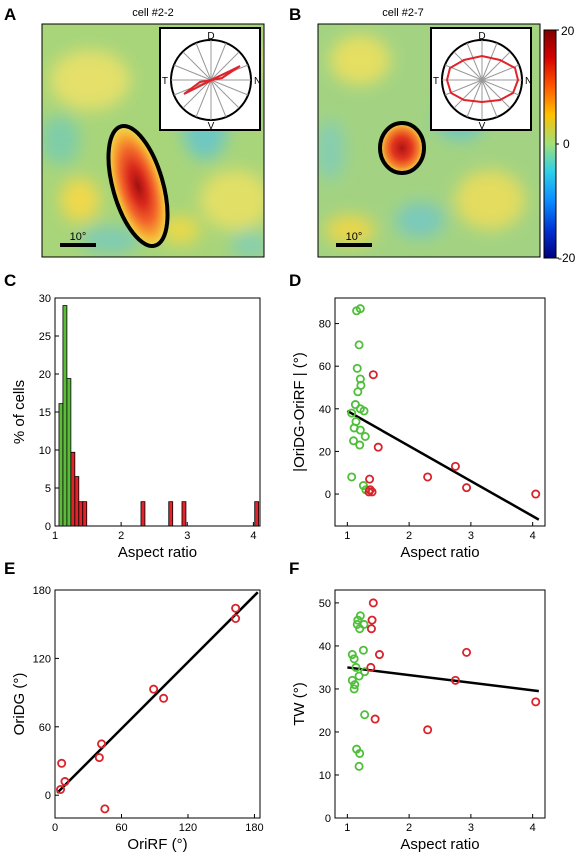 The height and width of the screenshot is (852, 582). What do you see at coordinates (299, 412) in the screenshot?
I see `y-axis-label: |OriDG-OriRF | (°)` at bounding box center [299, 412].